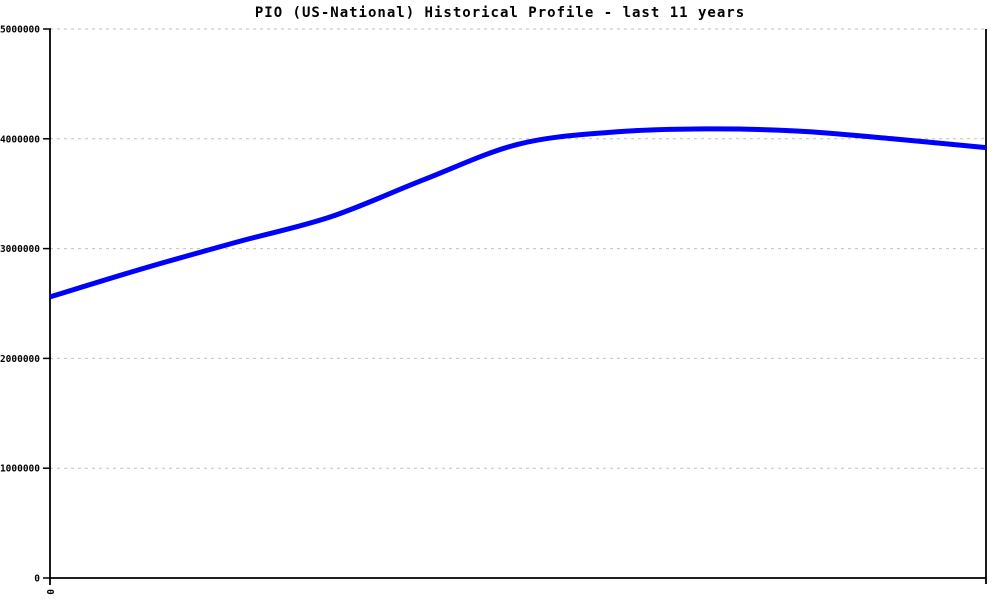  Describe the element at coordinates (20, 139) in the screenshot. I see `y-axis-tick-label: 4000000` at that location.